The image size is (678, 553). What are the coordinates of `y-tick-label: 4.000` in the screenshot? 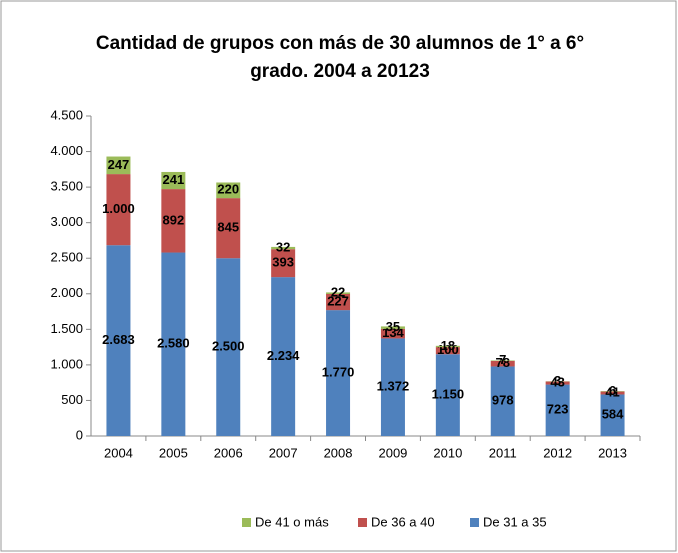 It's located at (66, 150).